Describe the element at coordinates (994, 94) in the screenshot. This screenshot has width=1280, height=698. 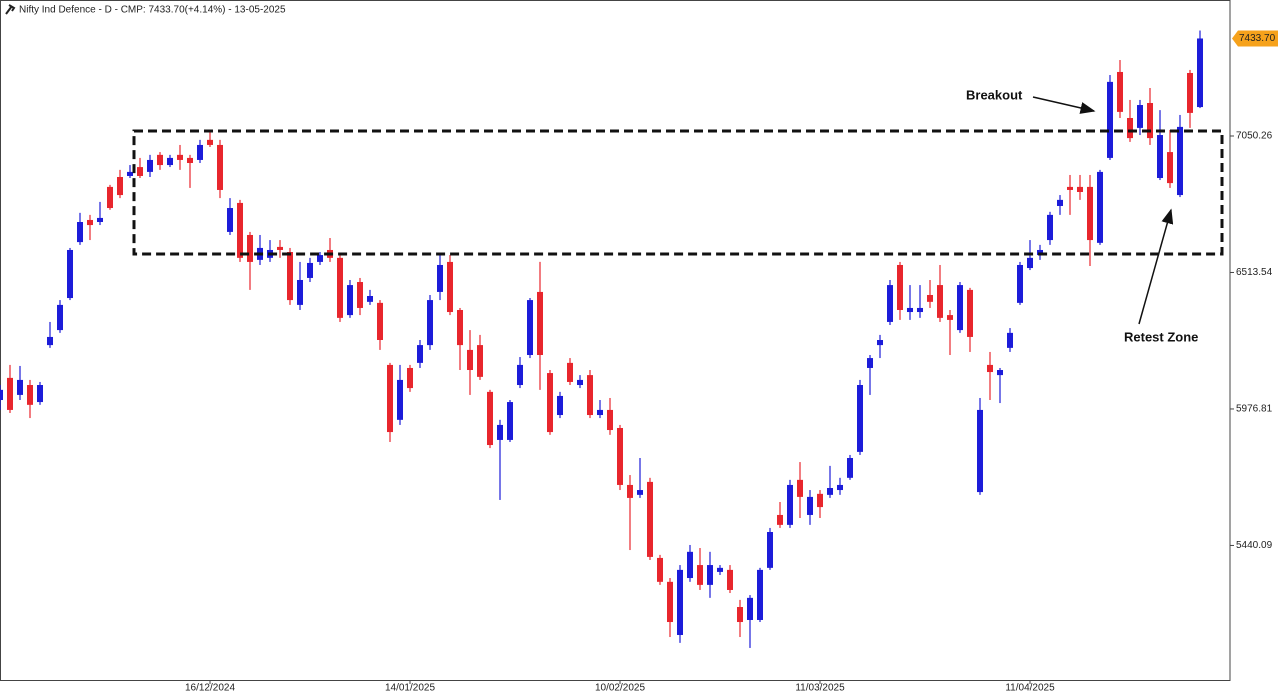
I see `annotation: Breakout` at that location.